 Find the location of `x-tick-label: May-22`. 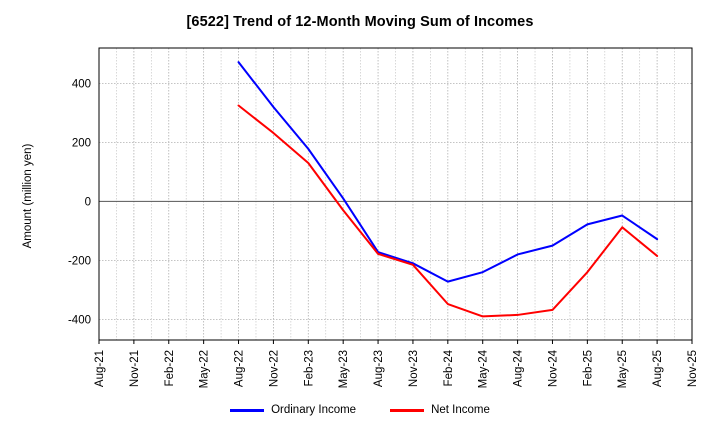

x-tick-label: May-22 is located at coordinates (205, 369).